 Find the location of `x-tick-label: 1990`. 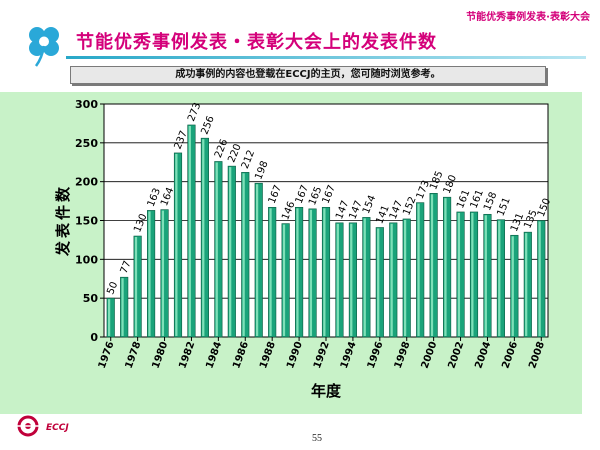

x-tick-label: 1990 is located at coordinates (295, 355).